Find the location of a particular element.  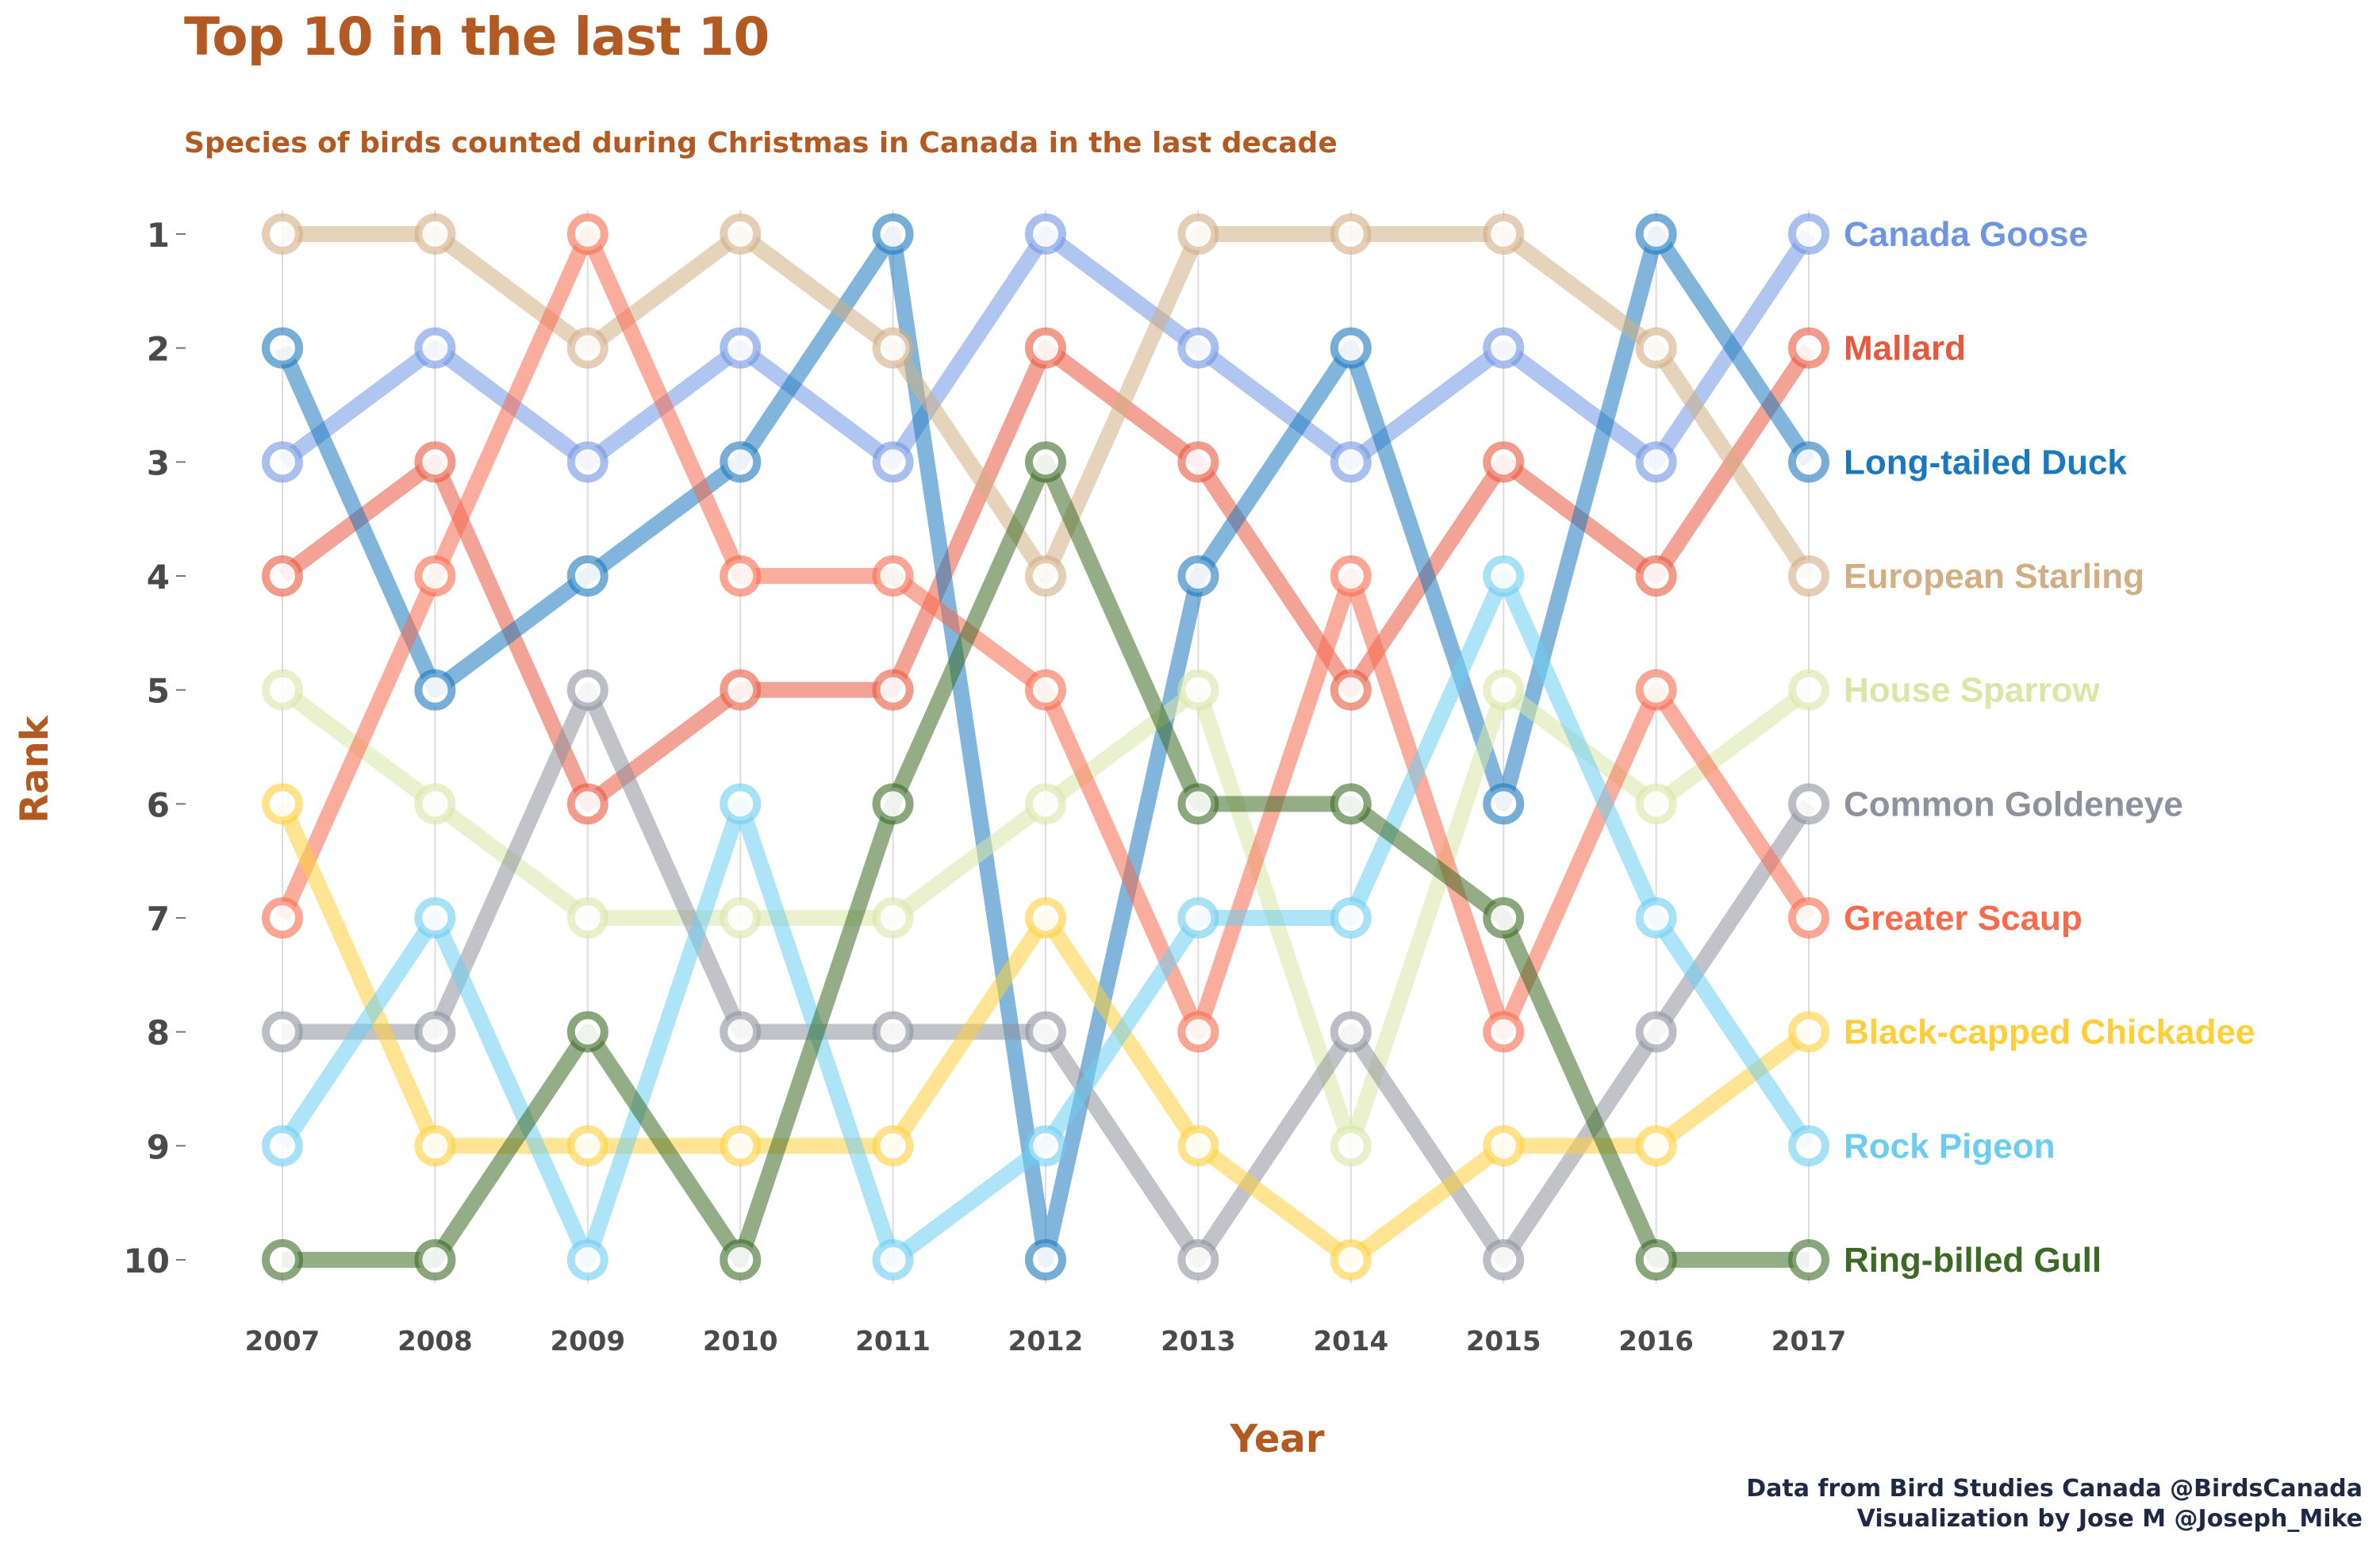

y-tick-label: 2 is located at coordinates (158, 349).